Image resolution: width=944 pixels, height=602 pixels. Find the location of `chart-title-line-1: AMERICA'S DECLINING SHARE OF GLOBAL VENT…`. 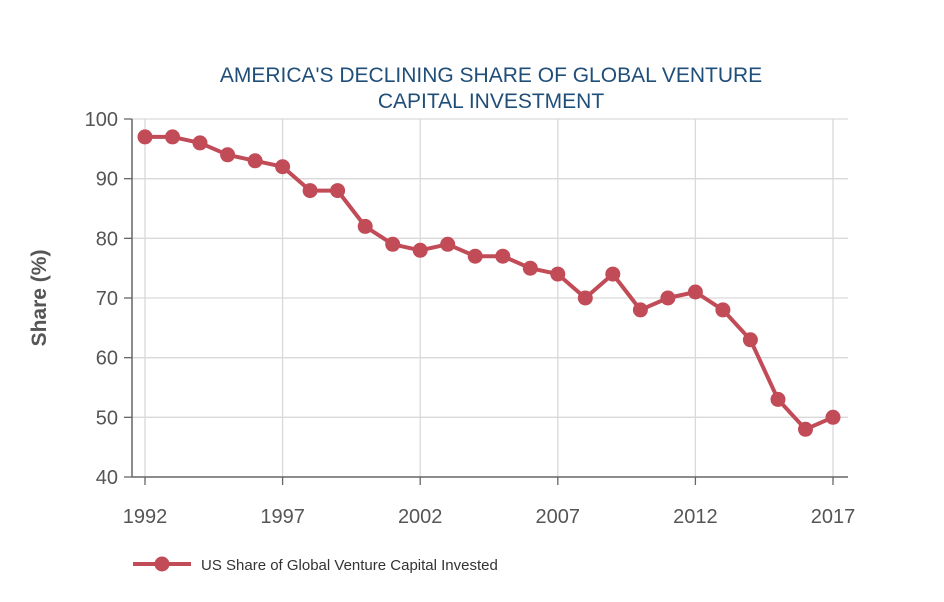

chart-title-line-1: AMERICA'S DECLINING SHARE OF GLOBAL VENT… is located at coordinates (491, 75).